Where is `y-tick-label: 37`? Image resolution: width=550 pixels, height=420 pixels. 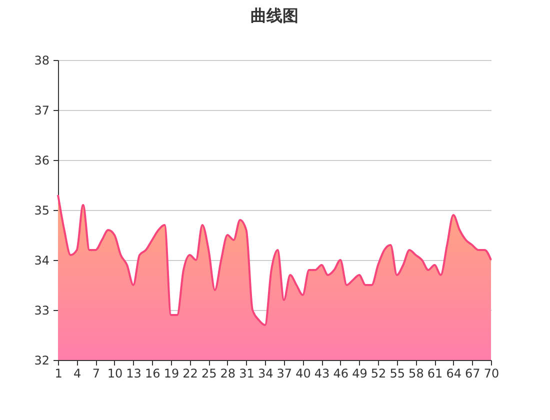 y-tick-label: 37 is located at coordinates (42, 111).